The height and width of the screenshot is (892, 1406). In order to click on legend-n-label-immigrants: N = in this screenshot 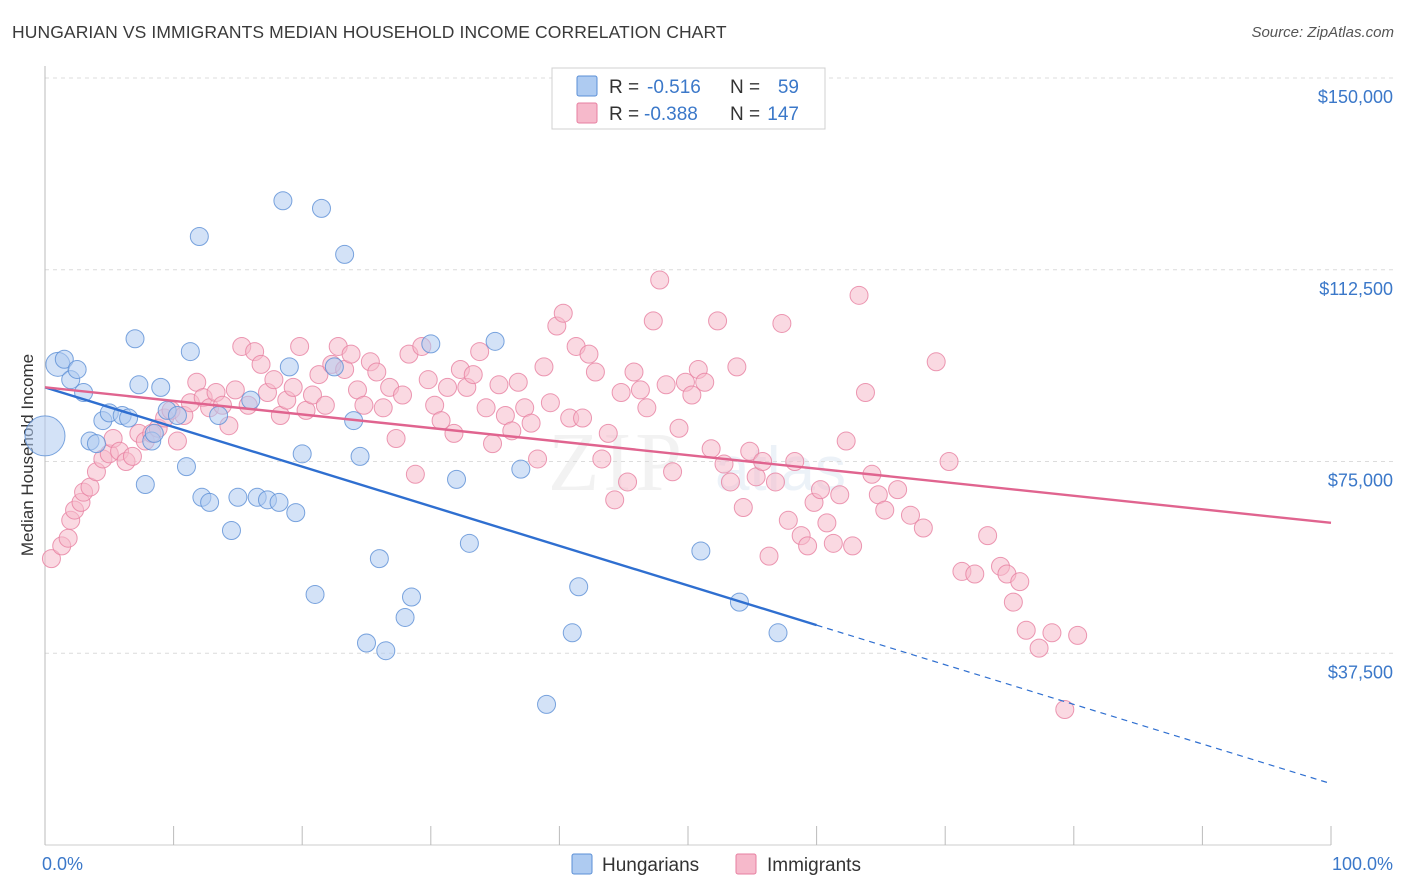, I will do `click(745, 114)`.